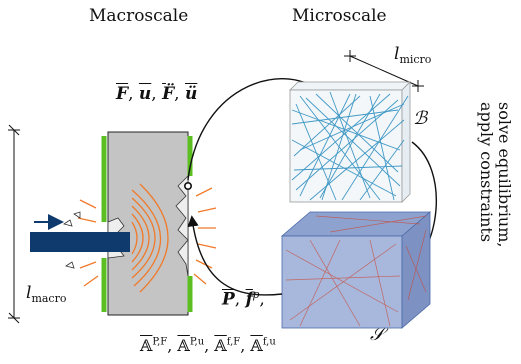 The height and width of the screenshot is (364, 521). Describe the element at coordinates (413, 55) in the screenshot. I see `l-micro-label: lmicro` at that location.